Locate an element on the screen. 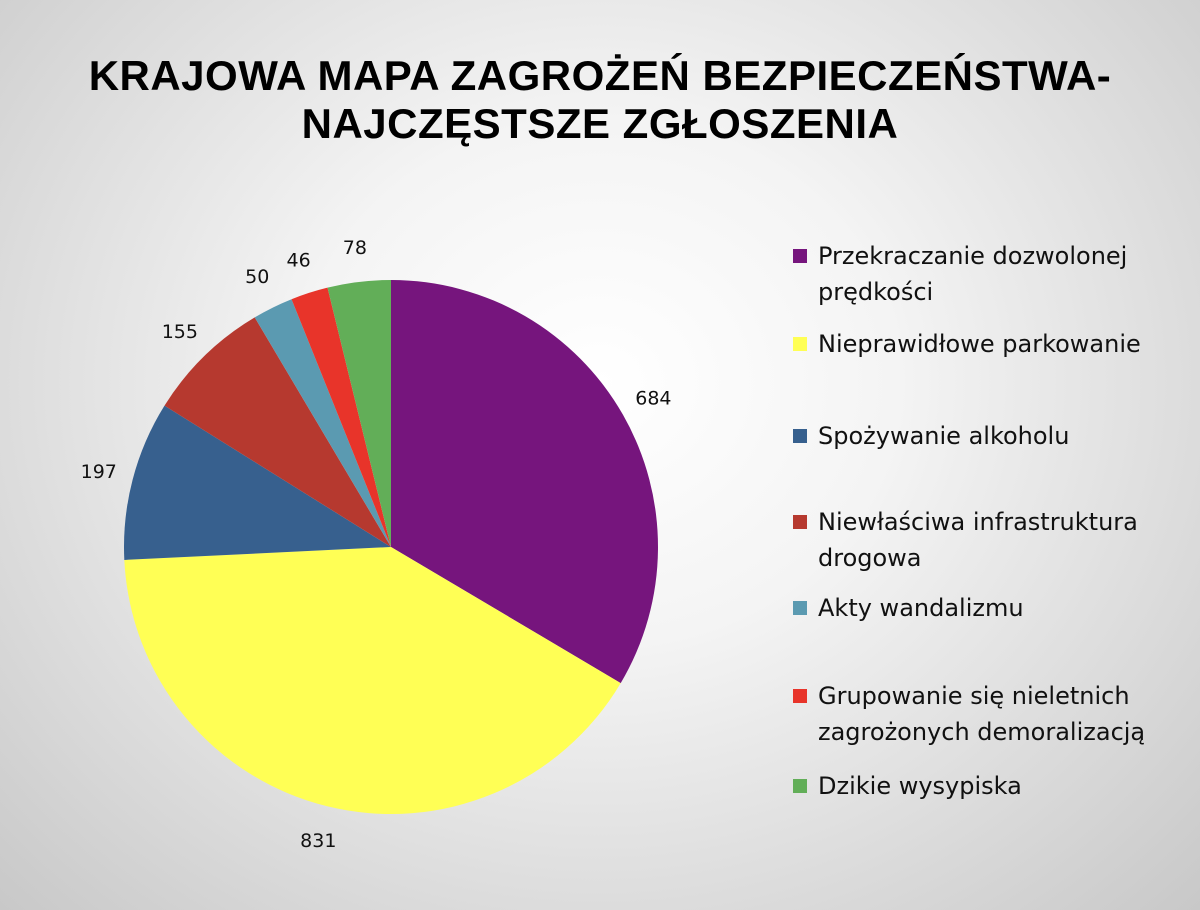 Image resolution: width=1200 pixels, height=910 pixels. legend-label: Nieprawidłowe parkowanie is located at coordinates (979, 344).